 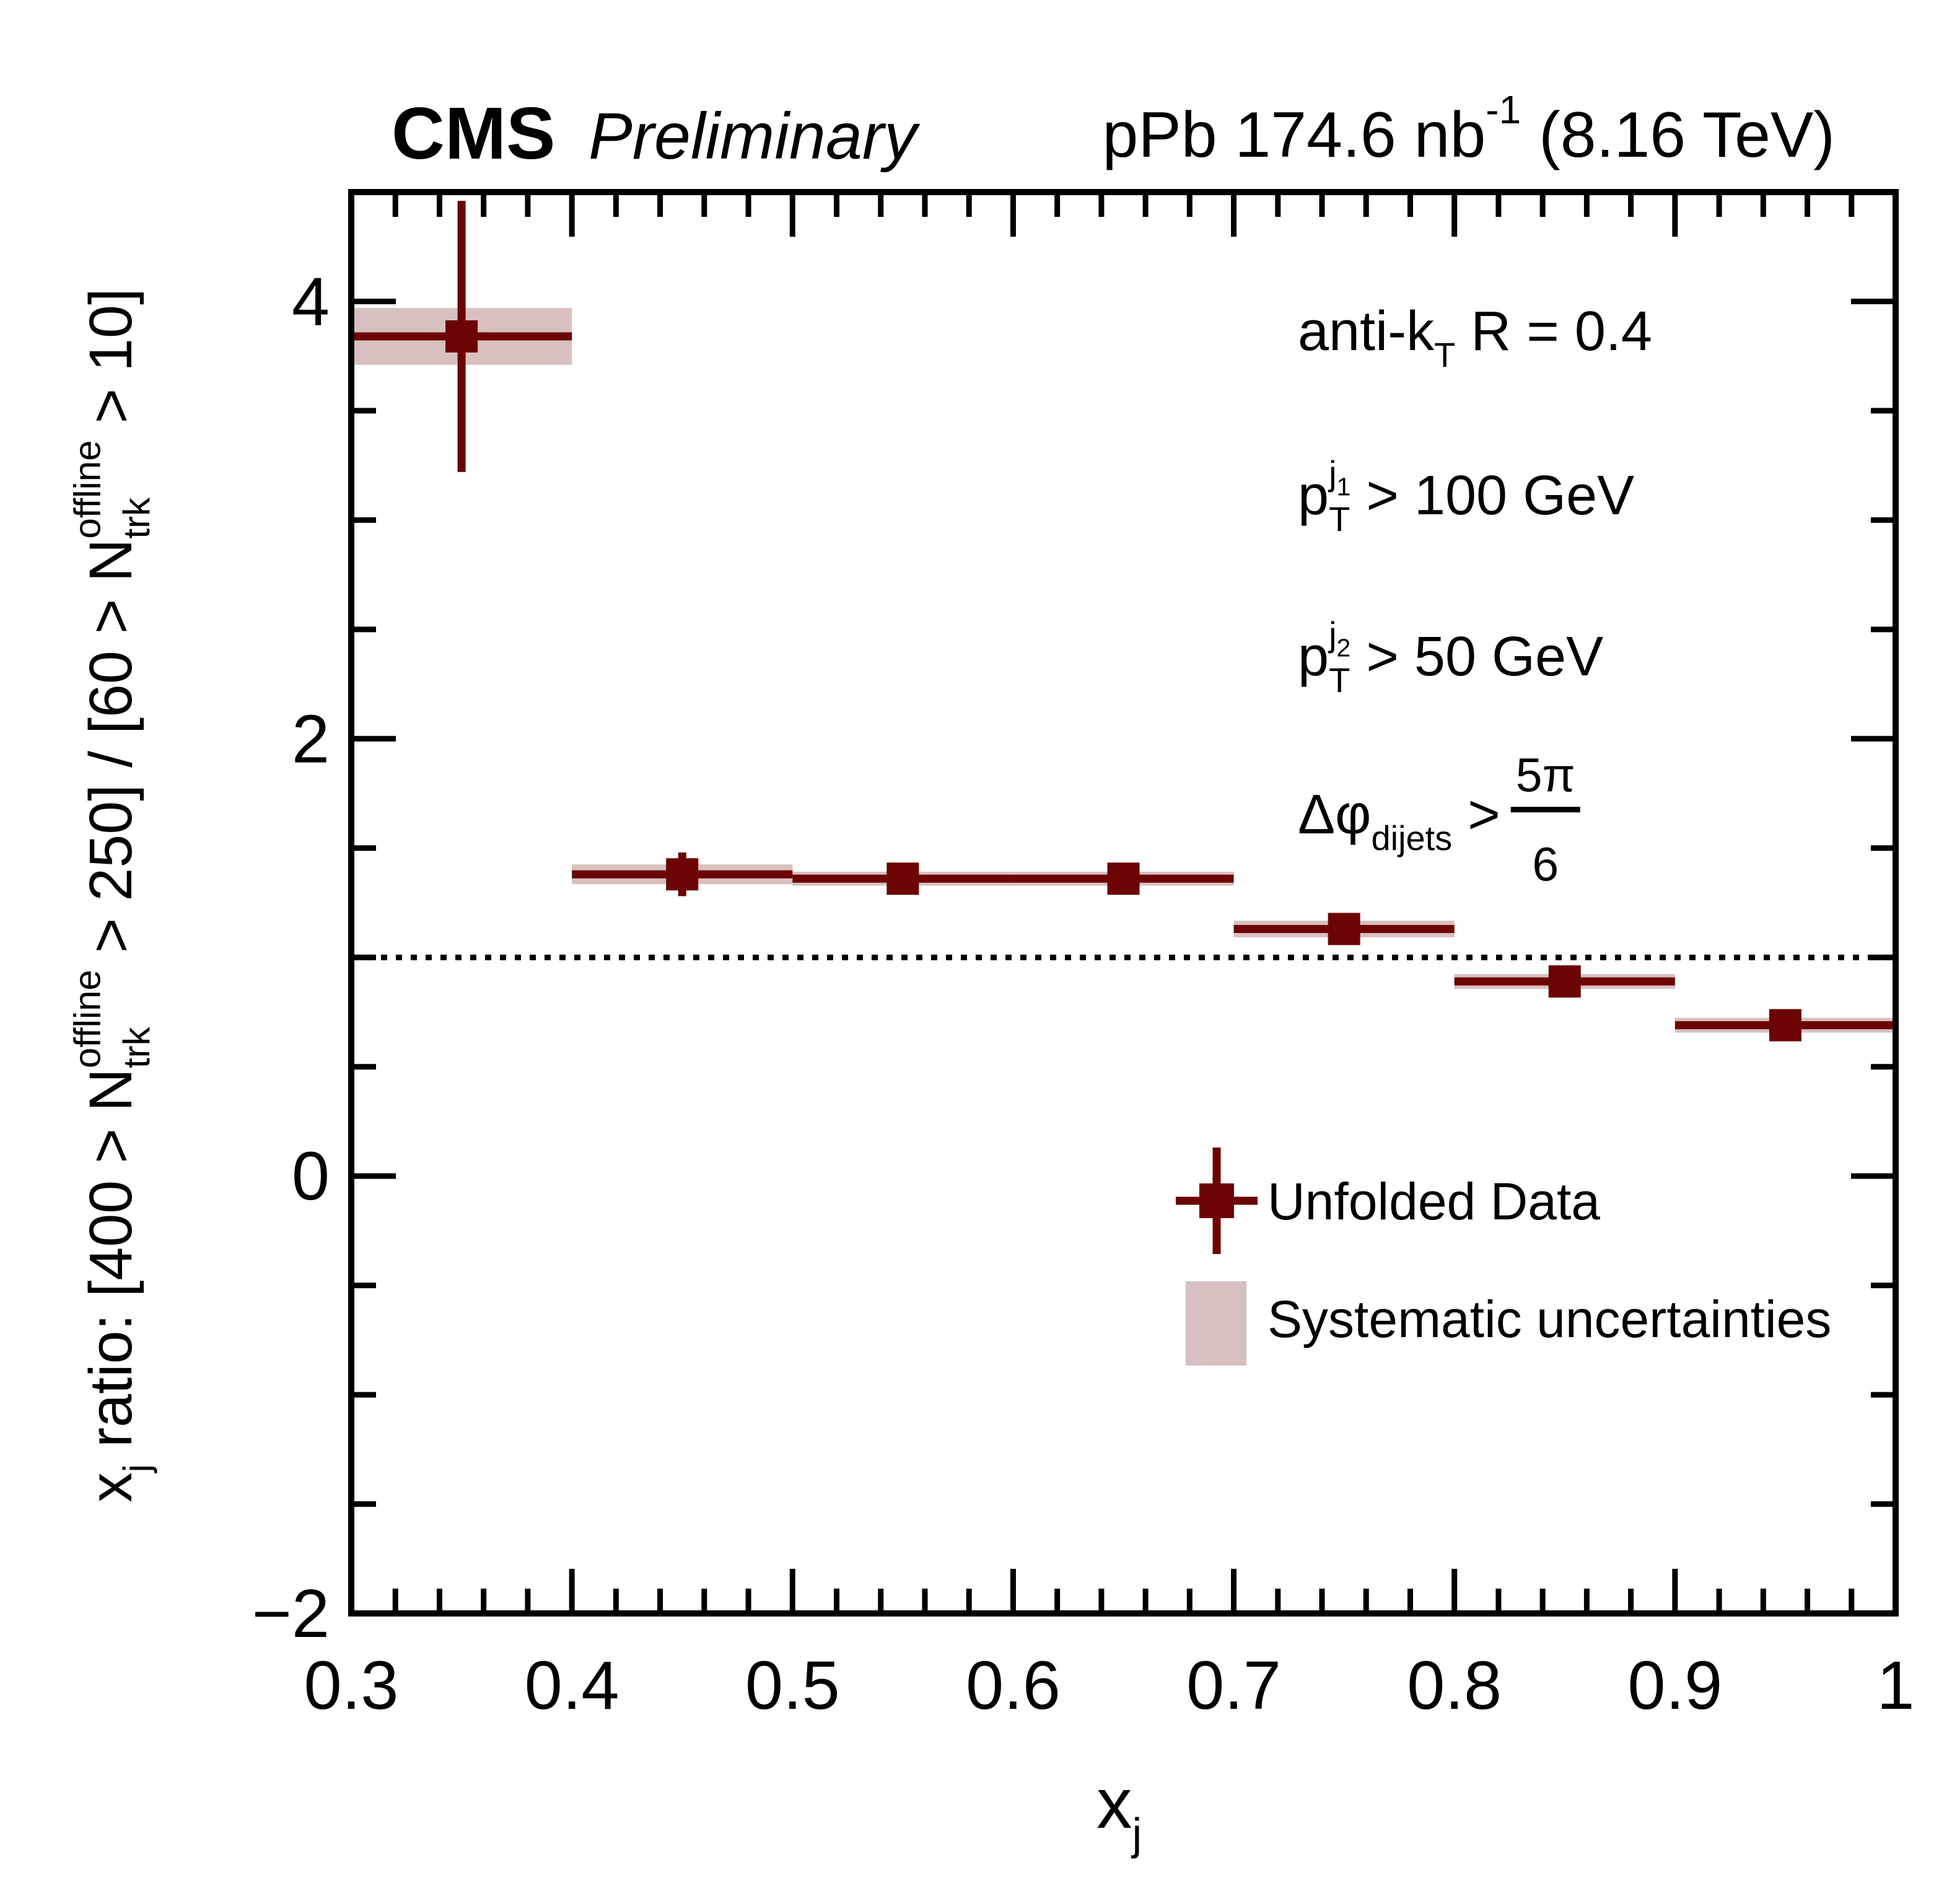 What do you see at coordinates (311, 739) in the screenshot?
I see `y-tick-label: 2` at bounding box center [311, 739].